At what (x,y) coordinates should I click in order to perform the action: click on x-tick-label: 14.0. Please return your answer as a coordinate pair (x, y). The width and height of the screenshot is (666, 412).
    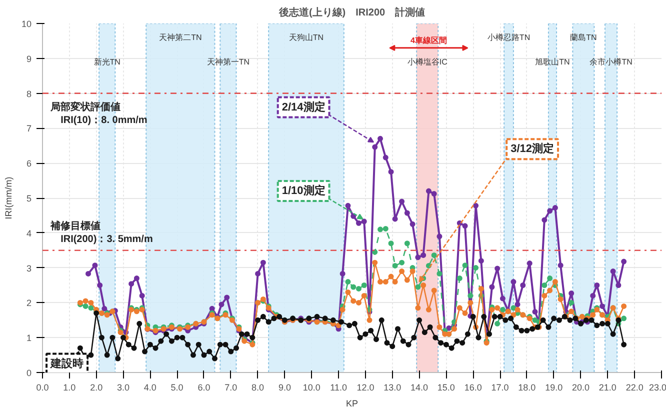
    Looking at the image, I should click on (419, 387).